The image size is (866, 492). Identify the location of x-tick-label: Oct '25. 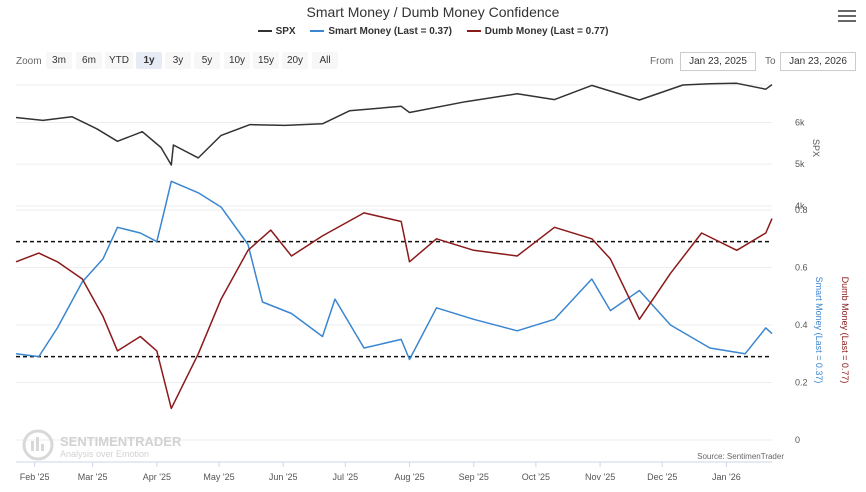
(536, 477).